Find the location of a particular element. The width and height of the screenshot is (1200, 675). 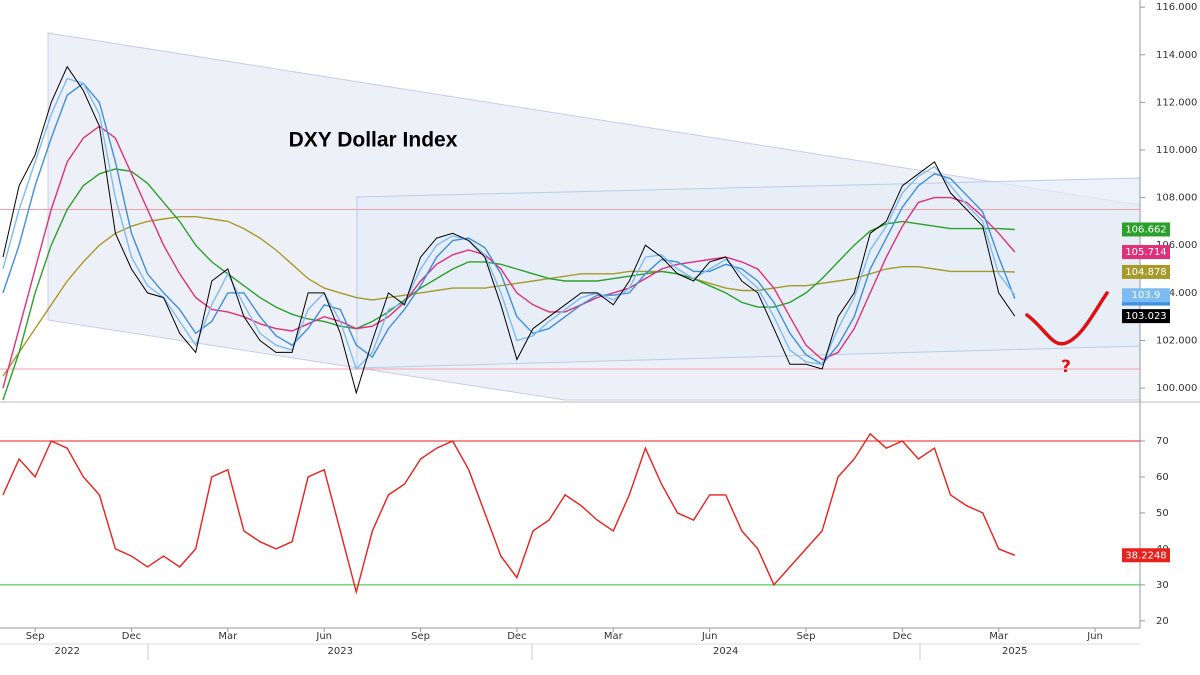

year-label: 2022 is located at coordinates (67, 651).